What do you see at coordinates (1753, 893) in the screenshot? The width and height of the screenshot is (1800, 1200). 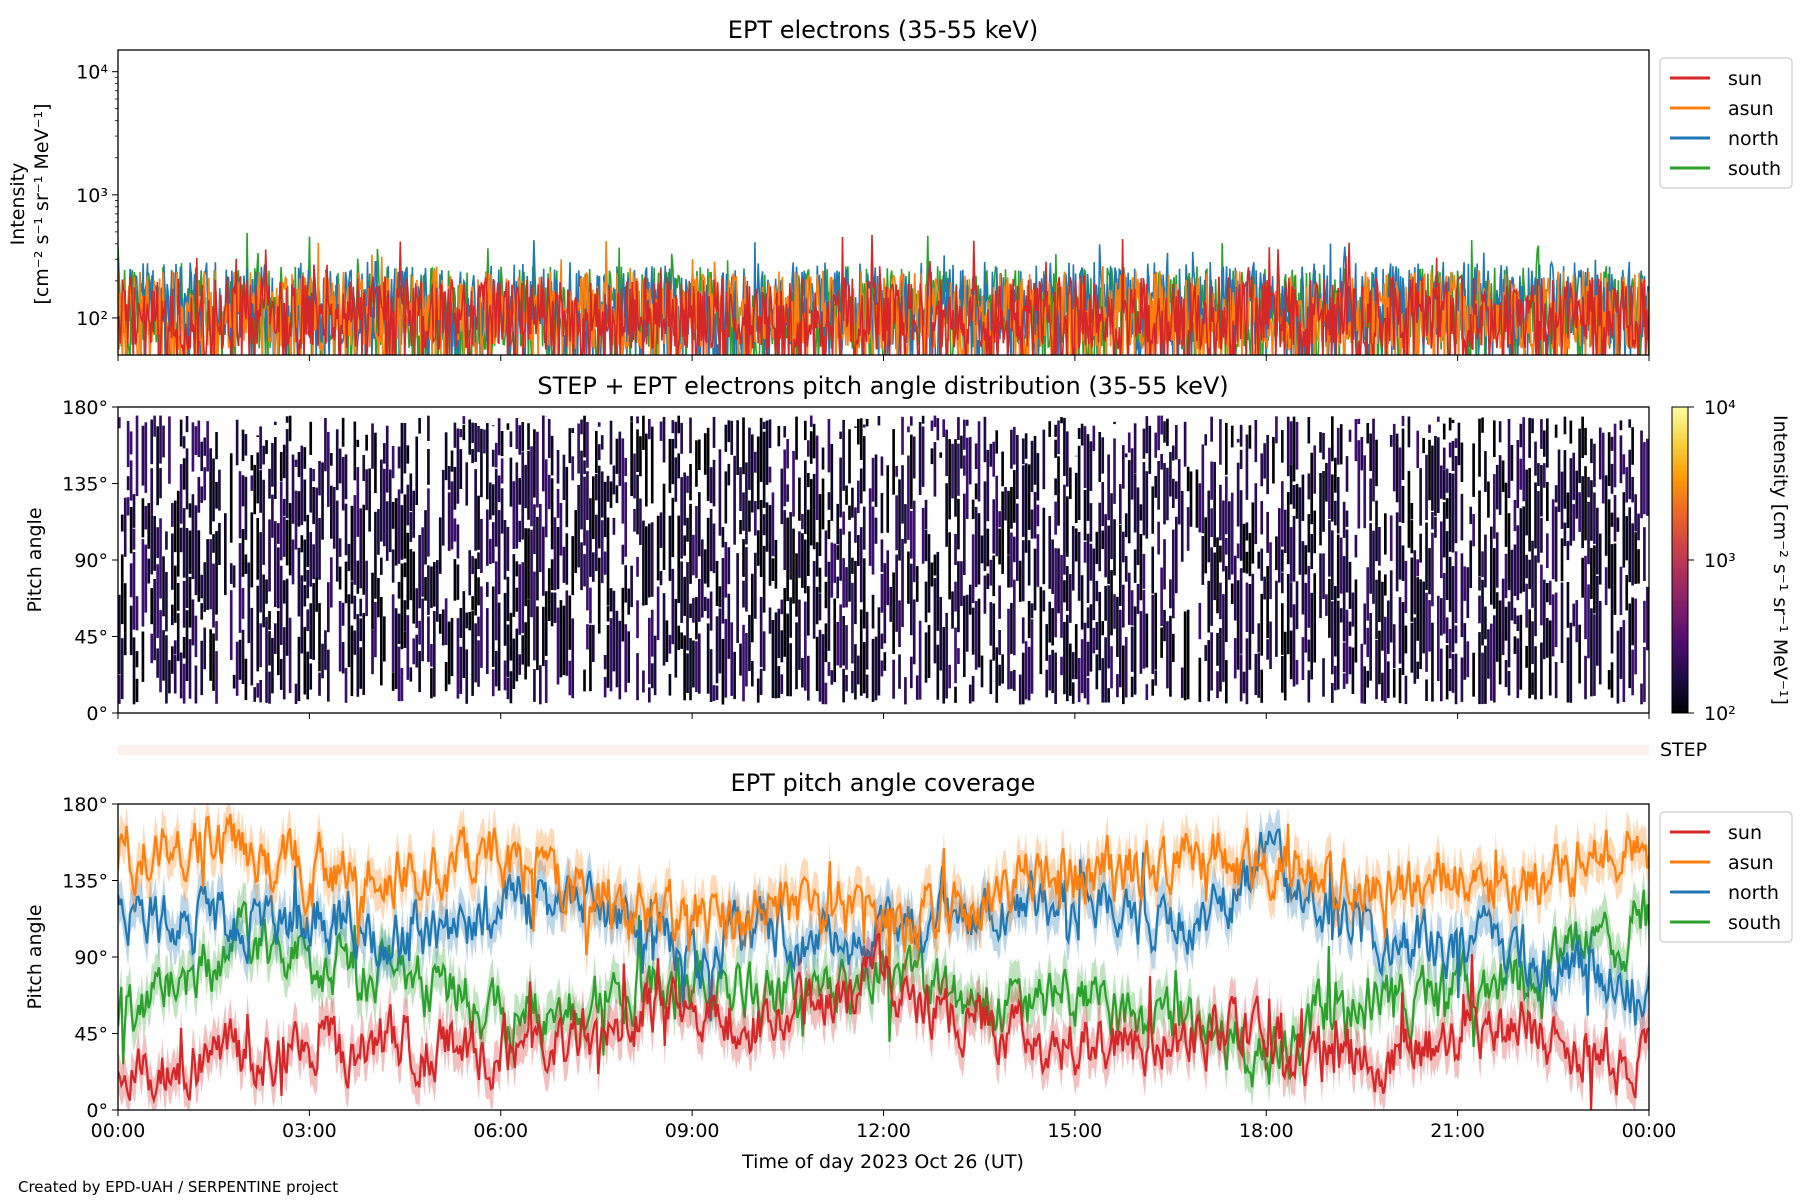 I see `legend4-north-label: north` at bounding box center [1753, 893].